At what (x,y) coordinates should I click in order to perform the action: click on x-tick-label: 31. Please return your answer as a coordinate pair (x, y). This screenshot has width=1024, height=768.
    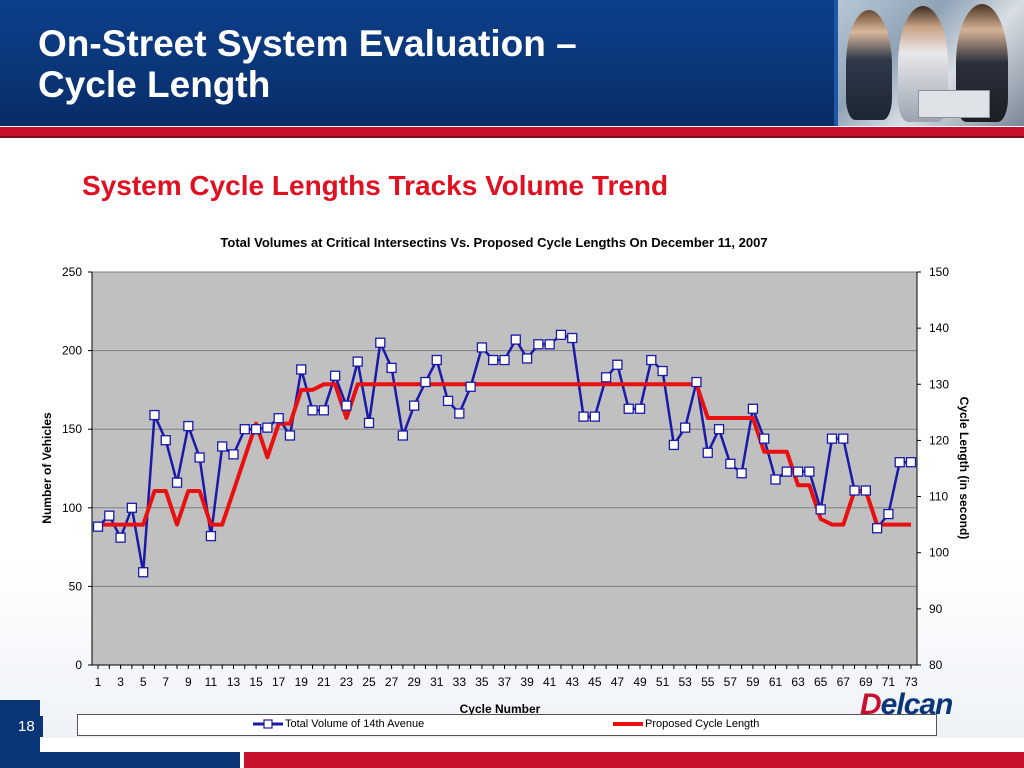
    Looking at the image, I should click on (437, 682).